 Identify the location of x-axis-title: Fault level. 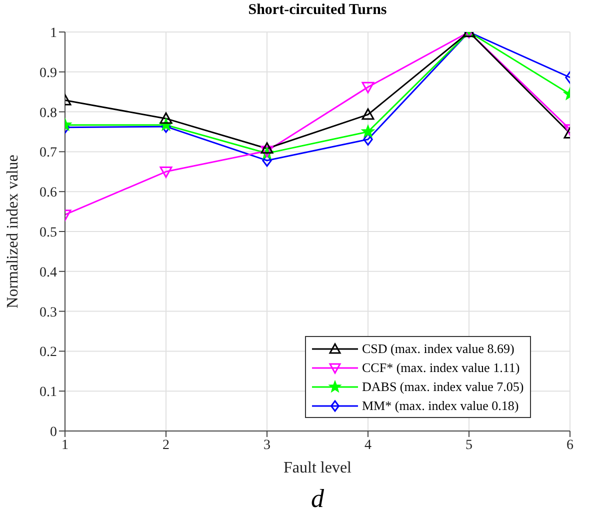
(318, 467).